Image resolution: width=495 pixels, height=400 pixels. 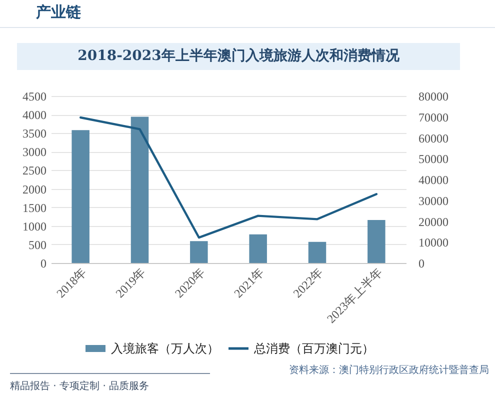 What do you see at coordinates (313, 349) in the screenshot?
I see `legend-label: 总消费（百万澳门元）` at bounding box center [313, 349].